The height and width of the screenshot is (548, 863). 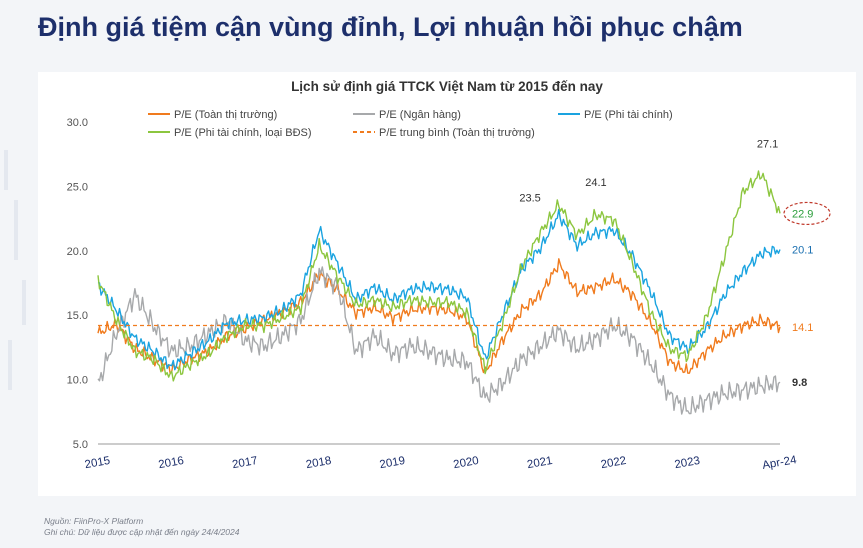 What do you see at coordinates (420, 115) in the screenshot?
I see `legend-entry: P/E (Ngân hàng)` at bounding box center [420, 115].